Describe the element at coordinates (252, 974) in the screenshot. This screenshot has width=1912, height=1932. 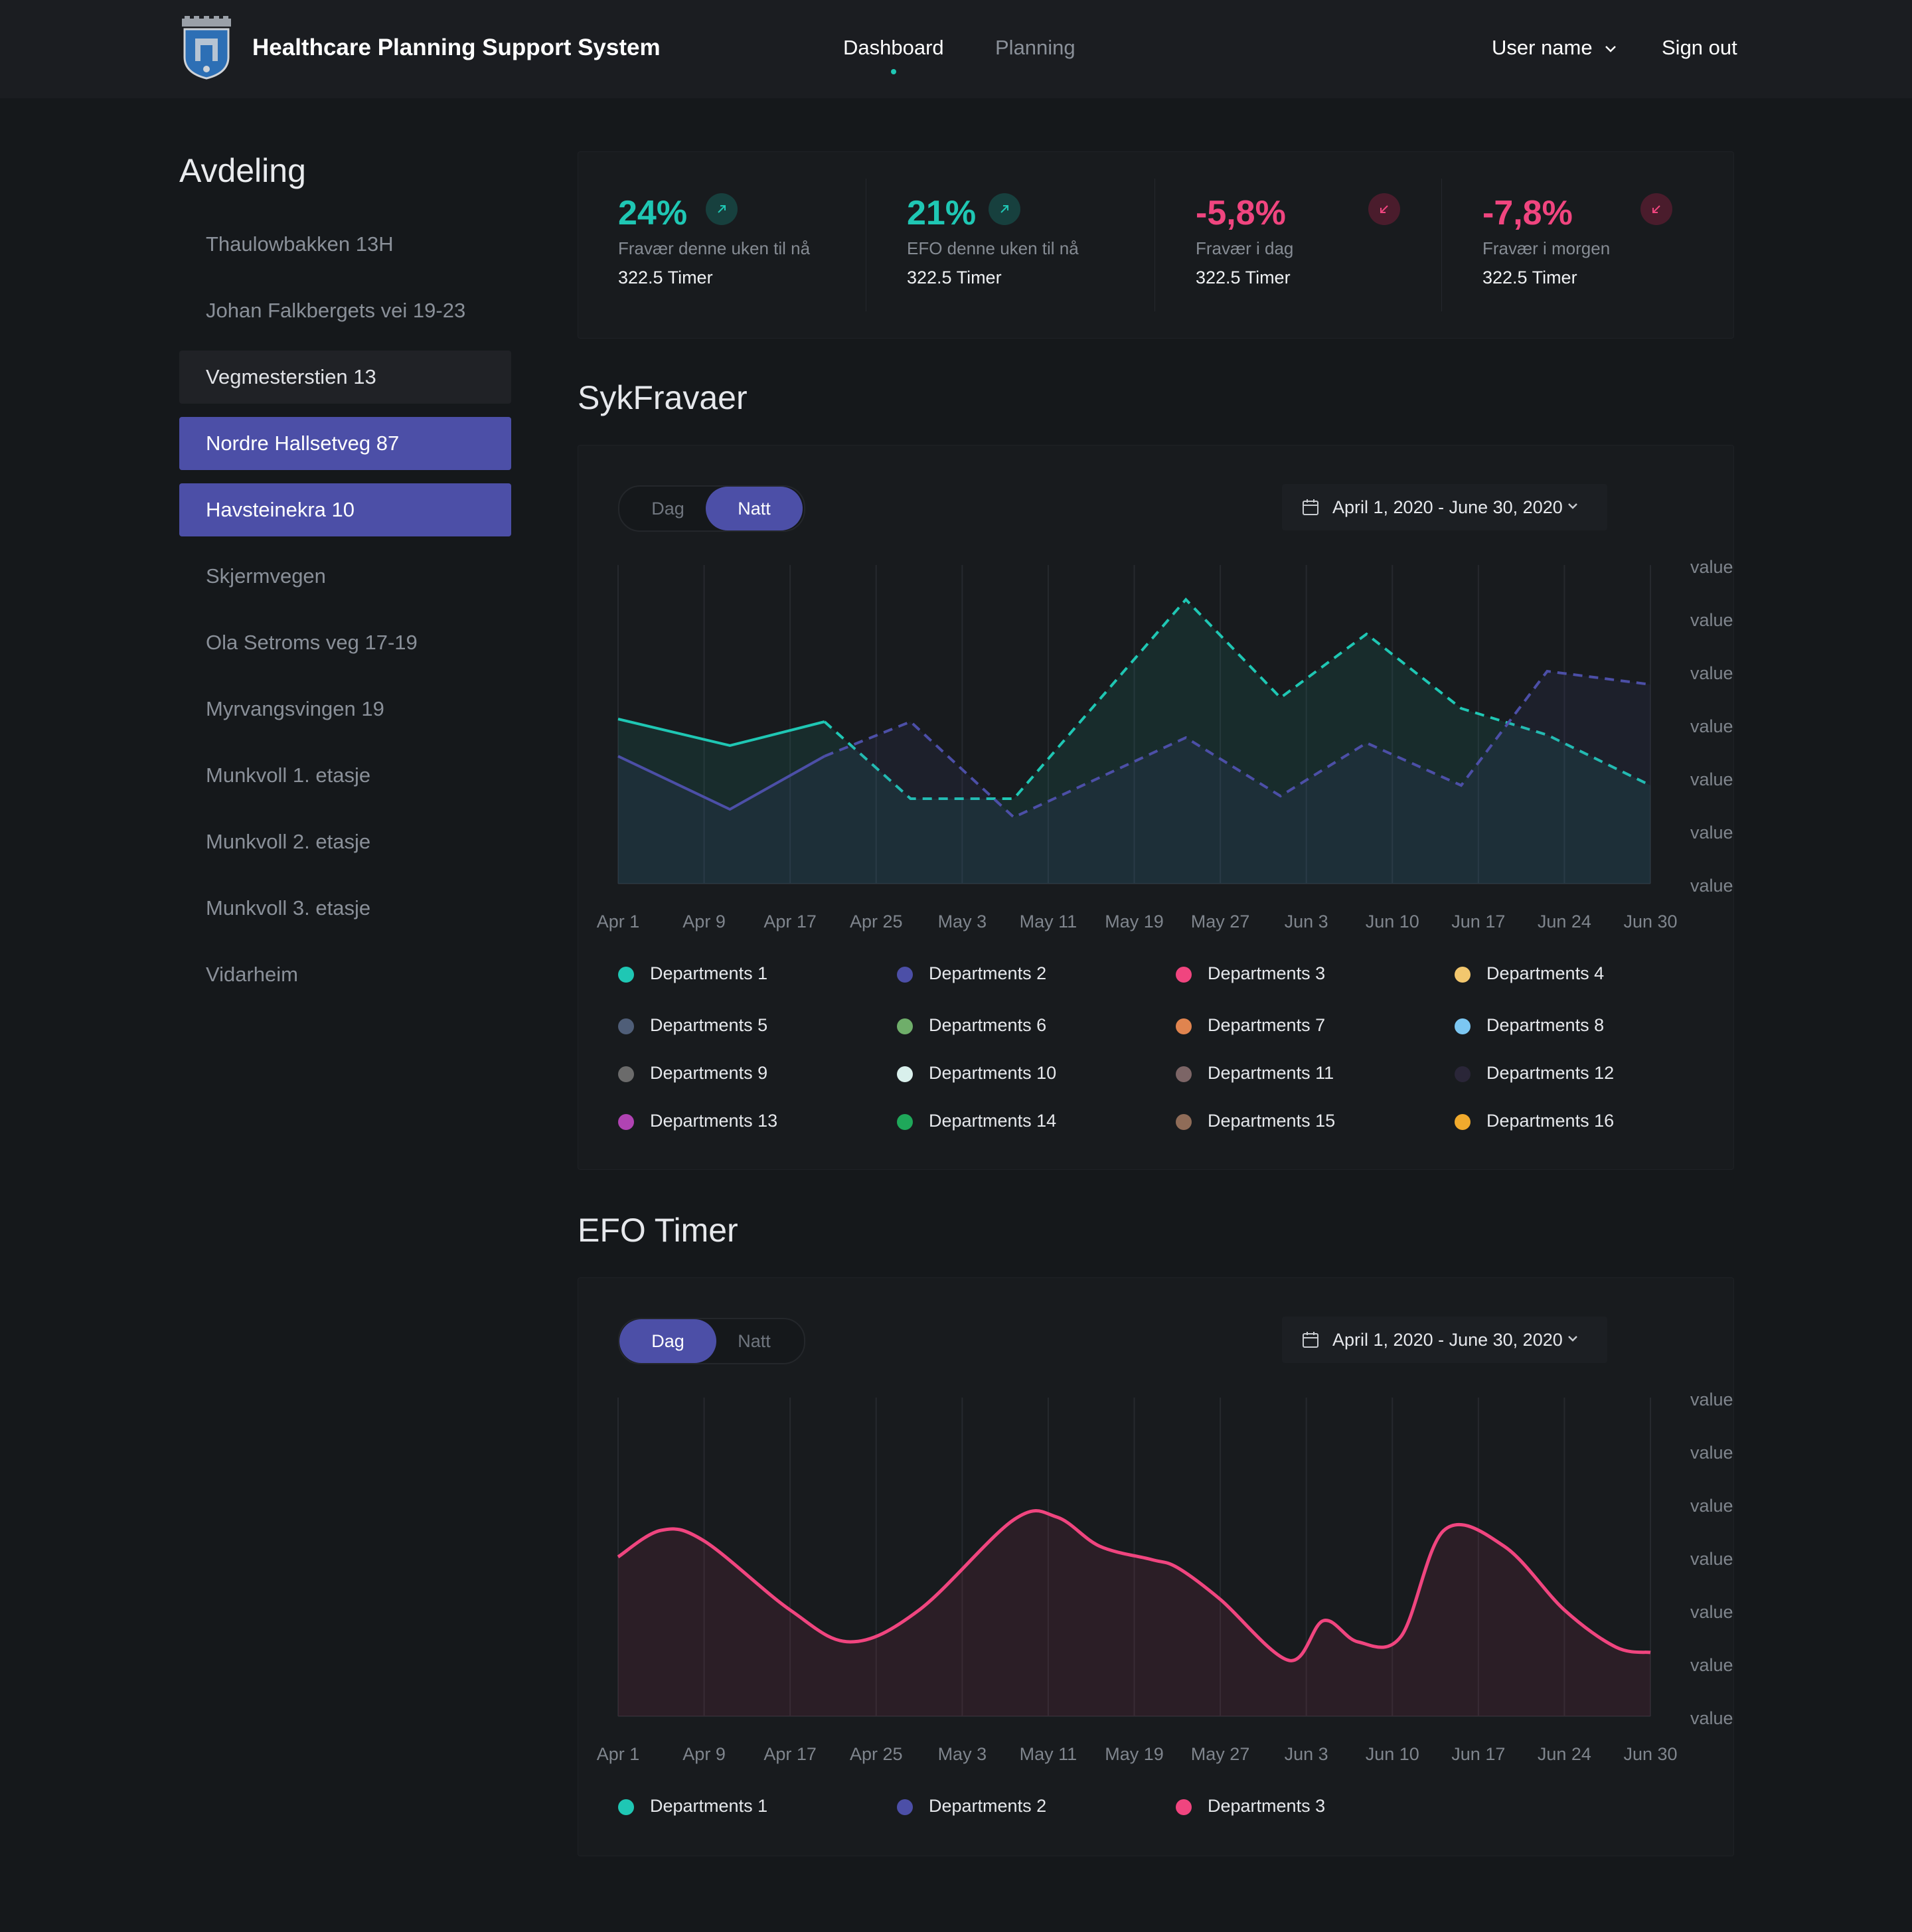
I see `sidebar-item-department: Vidarheim` at that location.